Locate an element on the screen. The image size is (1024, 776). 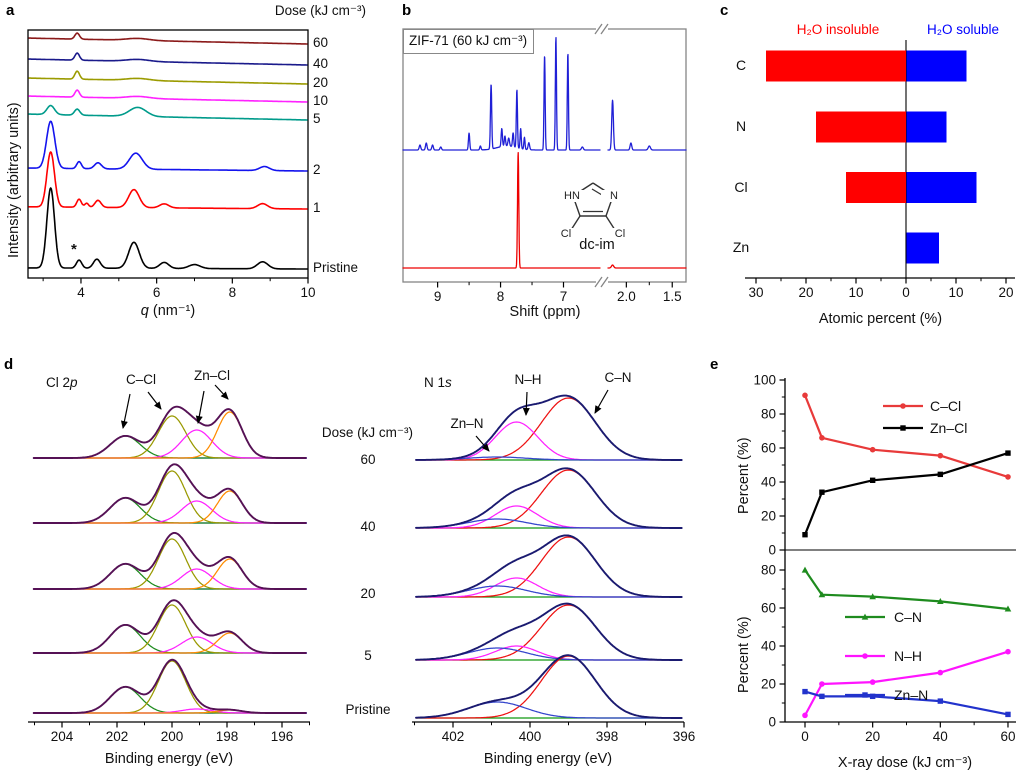
a-series-label-20: 20 is located at coordinates (321, 82).